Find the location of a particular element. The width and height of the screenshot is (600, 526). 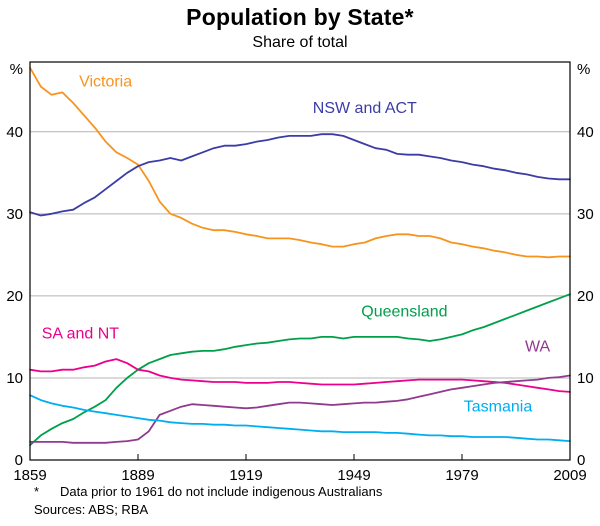

y-tick-left-40: 40 is located at coordinates (14, 132).